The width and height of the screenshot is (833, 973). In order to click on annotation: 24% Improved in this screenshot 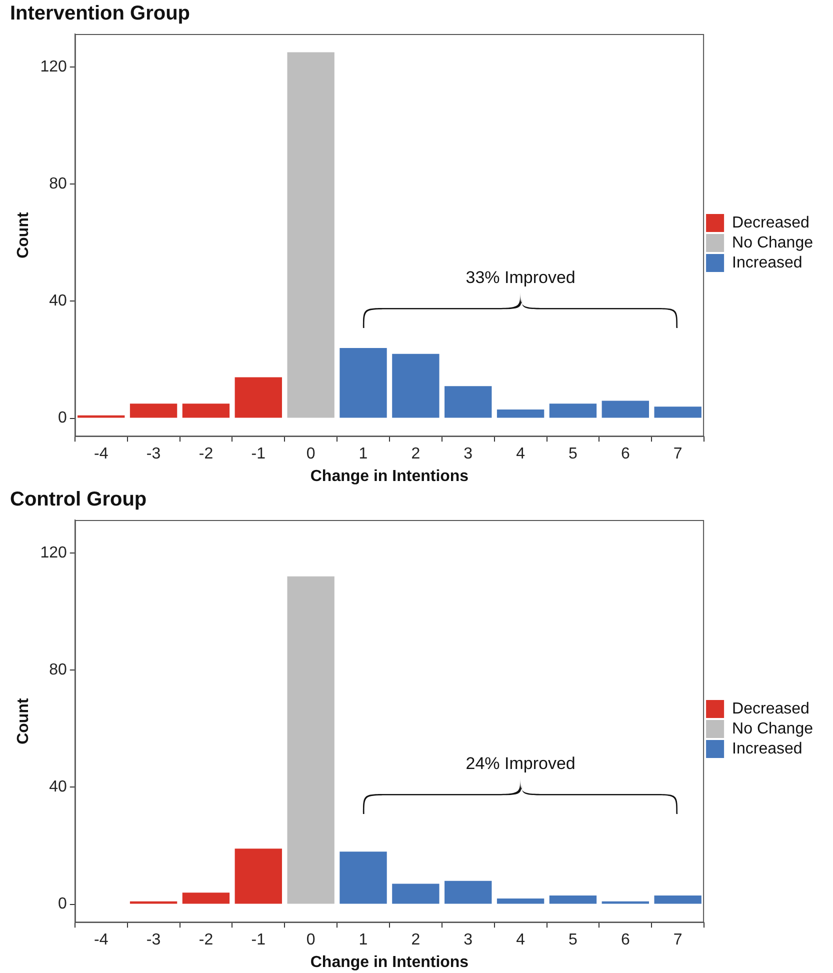, I will do `click(521, 764)`.